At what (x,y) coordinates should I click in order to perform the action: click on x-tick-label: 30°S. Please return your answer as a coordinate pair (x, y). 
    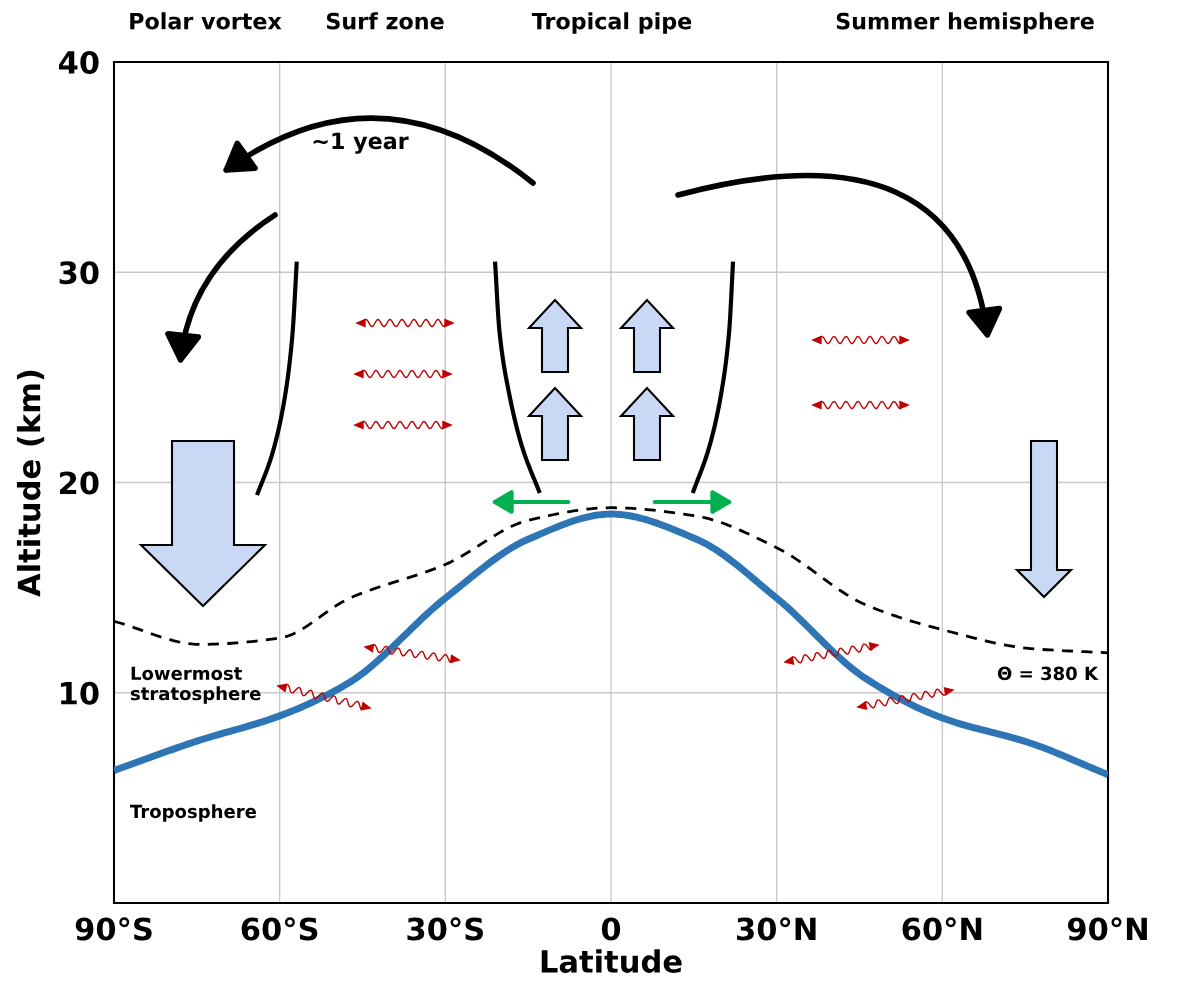
    Looking at the image, I should click on (445, 929).